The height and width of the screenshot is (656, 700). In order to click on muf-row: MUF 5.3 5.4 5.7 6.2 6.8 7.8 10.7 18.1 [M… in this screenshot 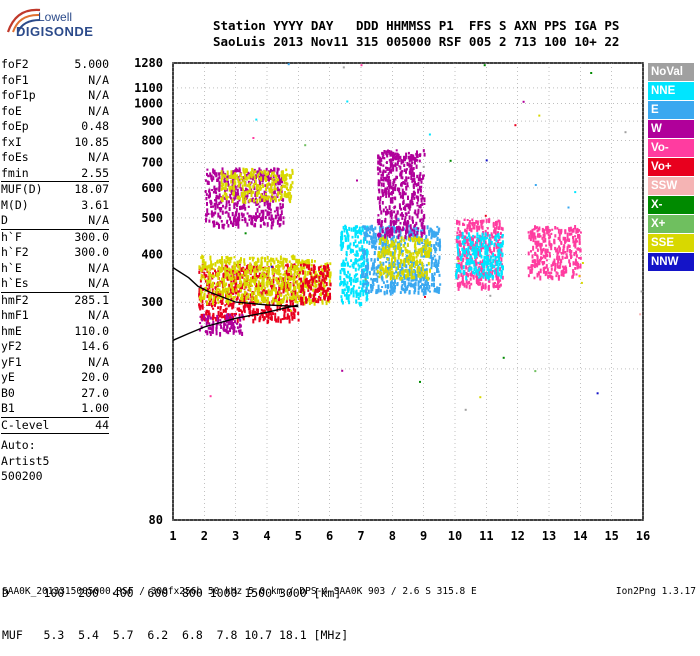, I will do `click(175, 635)`.